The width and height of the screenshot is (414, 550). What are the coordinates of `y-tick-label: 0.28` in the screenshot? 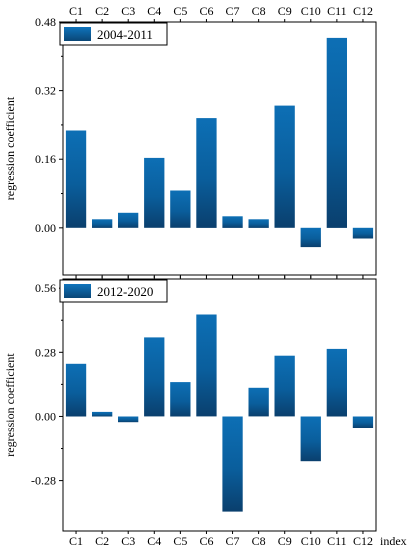 It's located at (45, 352).